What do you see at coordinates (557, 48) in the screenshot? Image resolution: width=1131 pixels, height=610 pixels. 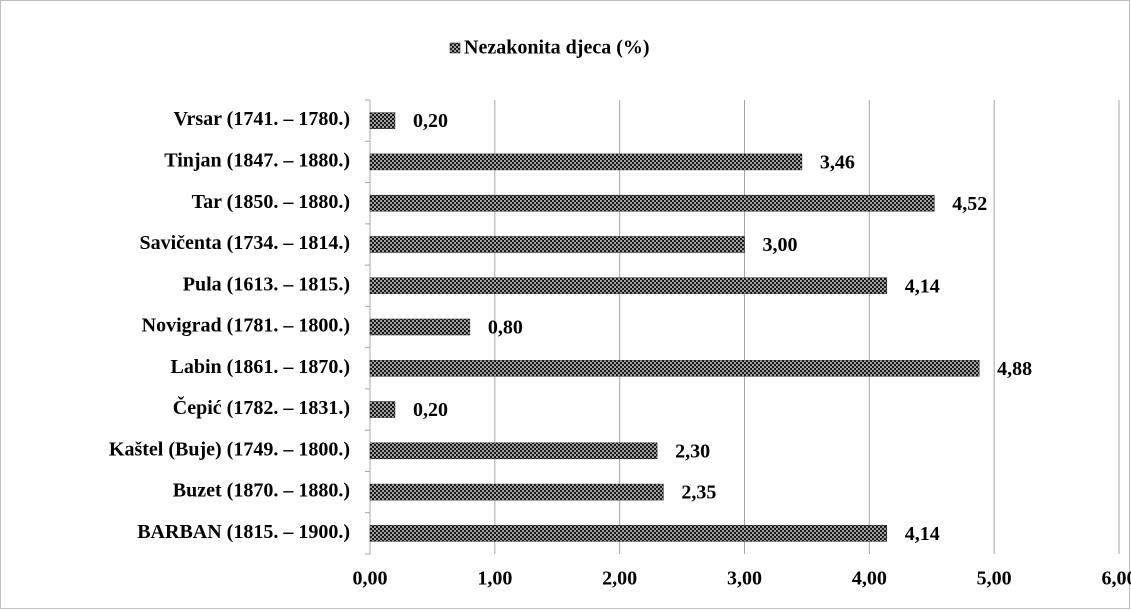 I see `legend-label: Nezakonita djeca (%)` at bounding box center [557, 48].